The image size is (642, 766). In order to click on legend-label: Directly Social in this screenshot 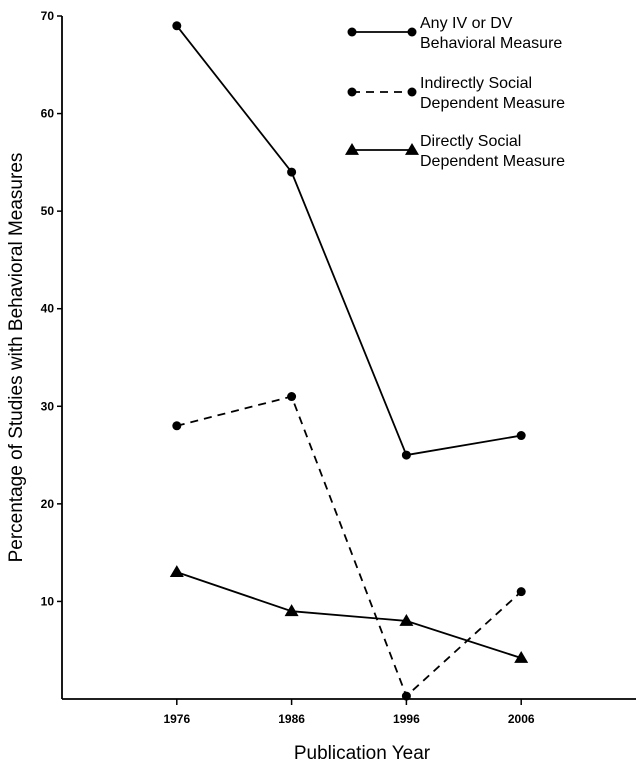, I will do `click(470, 141)`.